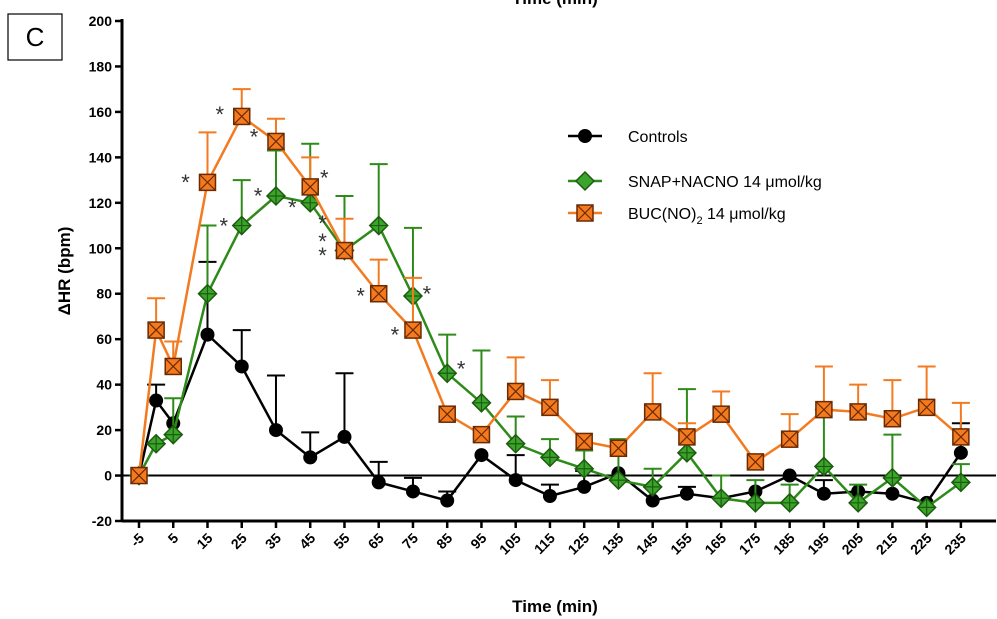  I want to click on y-tick-label: 0, so click(108, 476).